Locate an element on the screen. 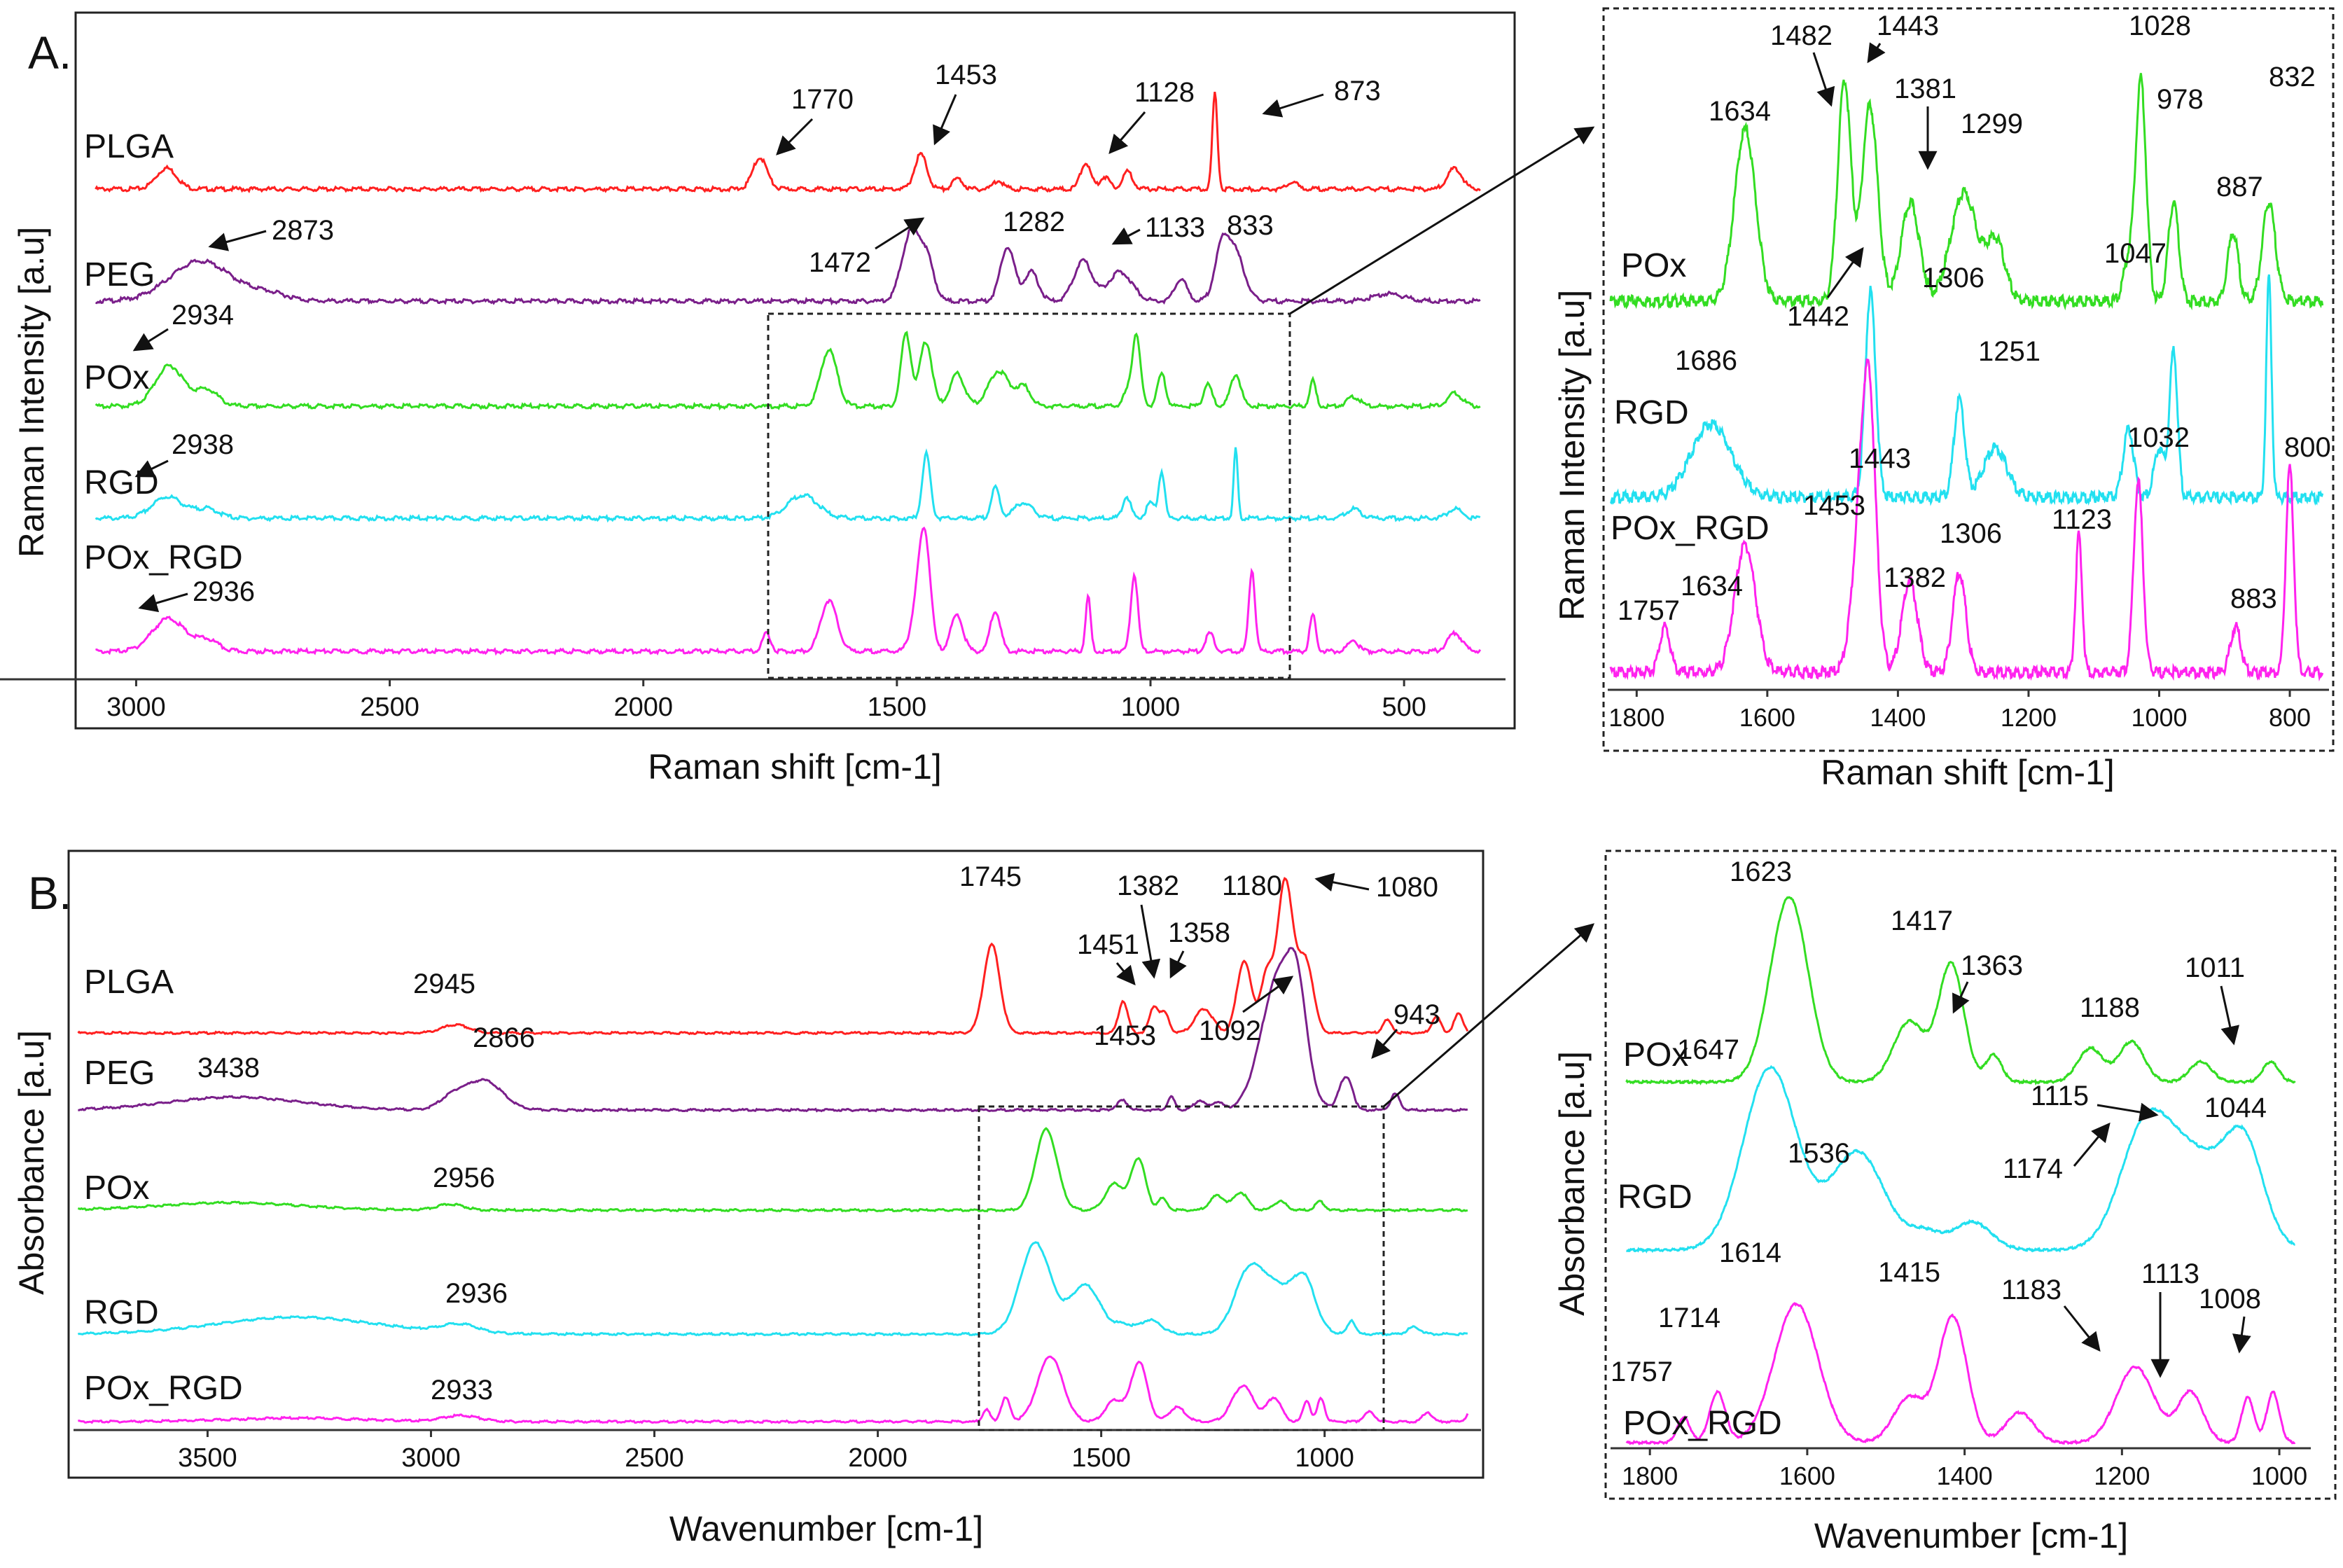 The height and width of the screenshot is (1568, 2343). annotation-bz-1115: 1115 is located at coordinates (2060, 1096).